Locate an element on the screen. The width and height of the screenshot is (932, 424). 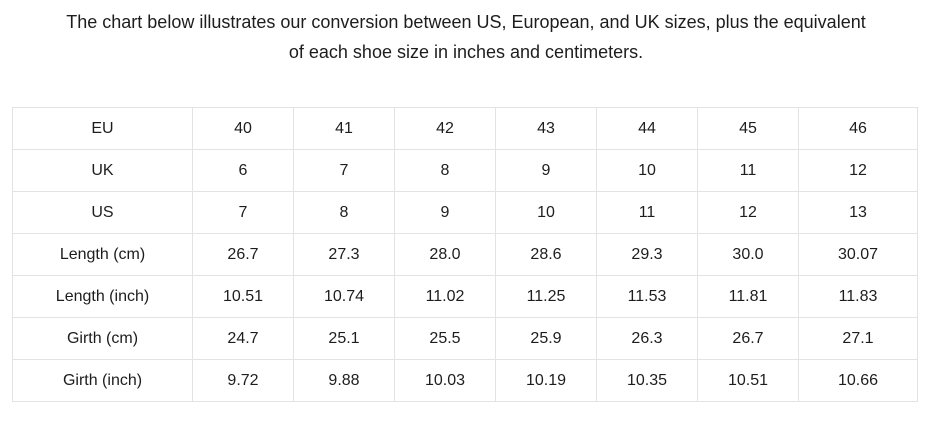
row-label: US is located at coordinates (102, 212).